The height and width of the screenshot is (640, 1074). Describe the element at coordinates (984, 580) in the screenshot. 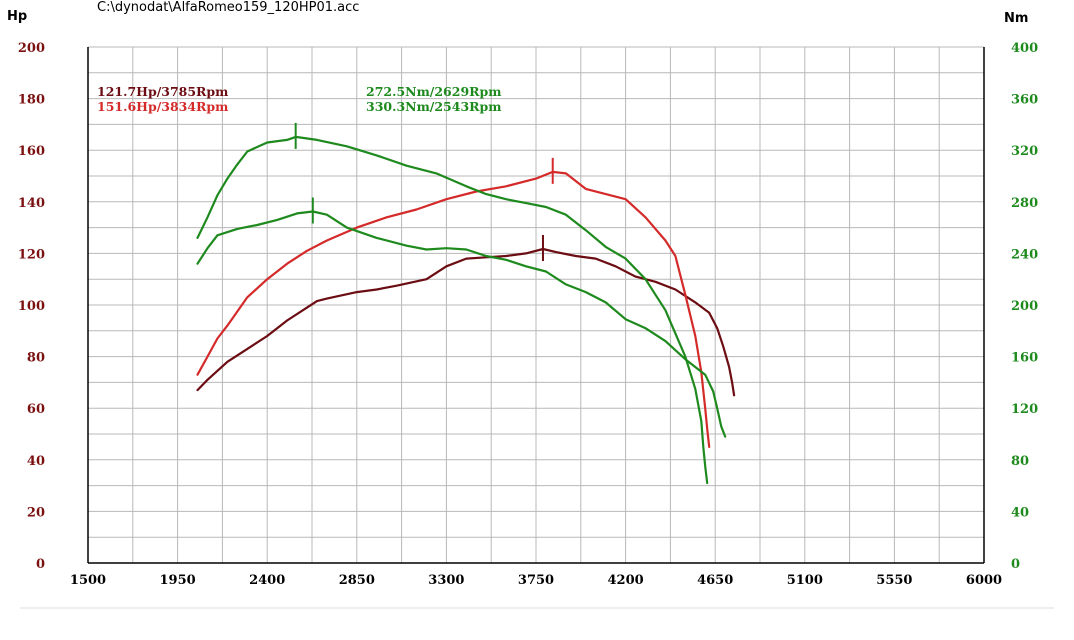

I see `x-tick-label: 6000` at that location.